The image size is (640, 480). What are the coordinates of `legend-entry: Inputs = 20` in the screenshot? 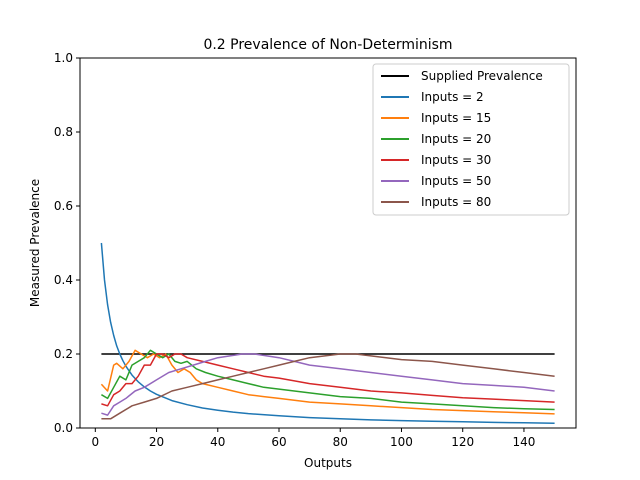 It's located at (456, 139).